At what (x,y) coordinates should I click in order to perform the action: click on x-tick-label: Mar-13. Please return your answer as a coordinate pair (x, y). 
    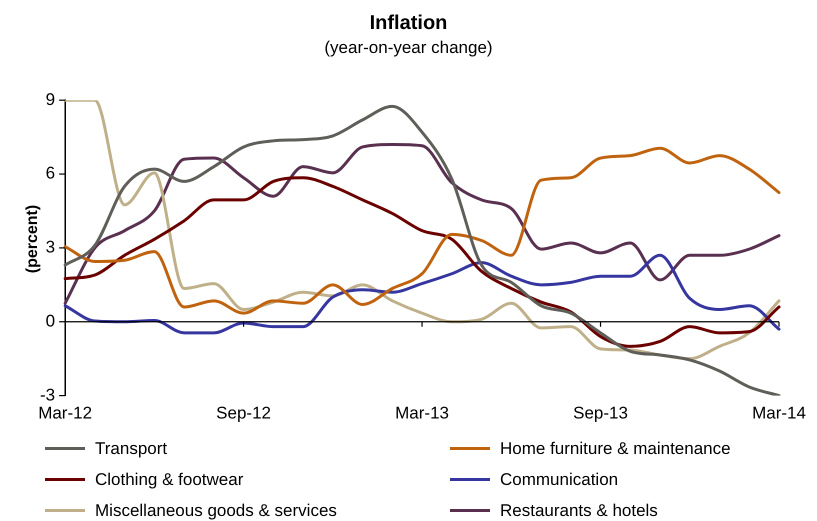
    Looking at the image, I should click on (422, 412).